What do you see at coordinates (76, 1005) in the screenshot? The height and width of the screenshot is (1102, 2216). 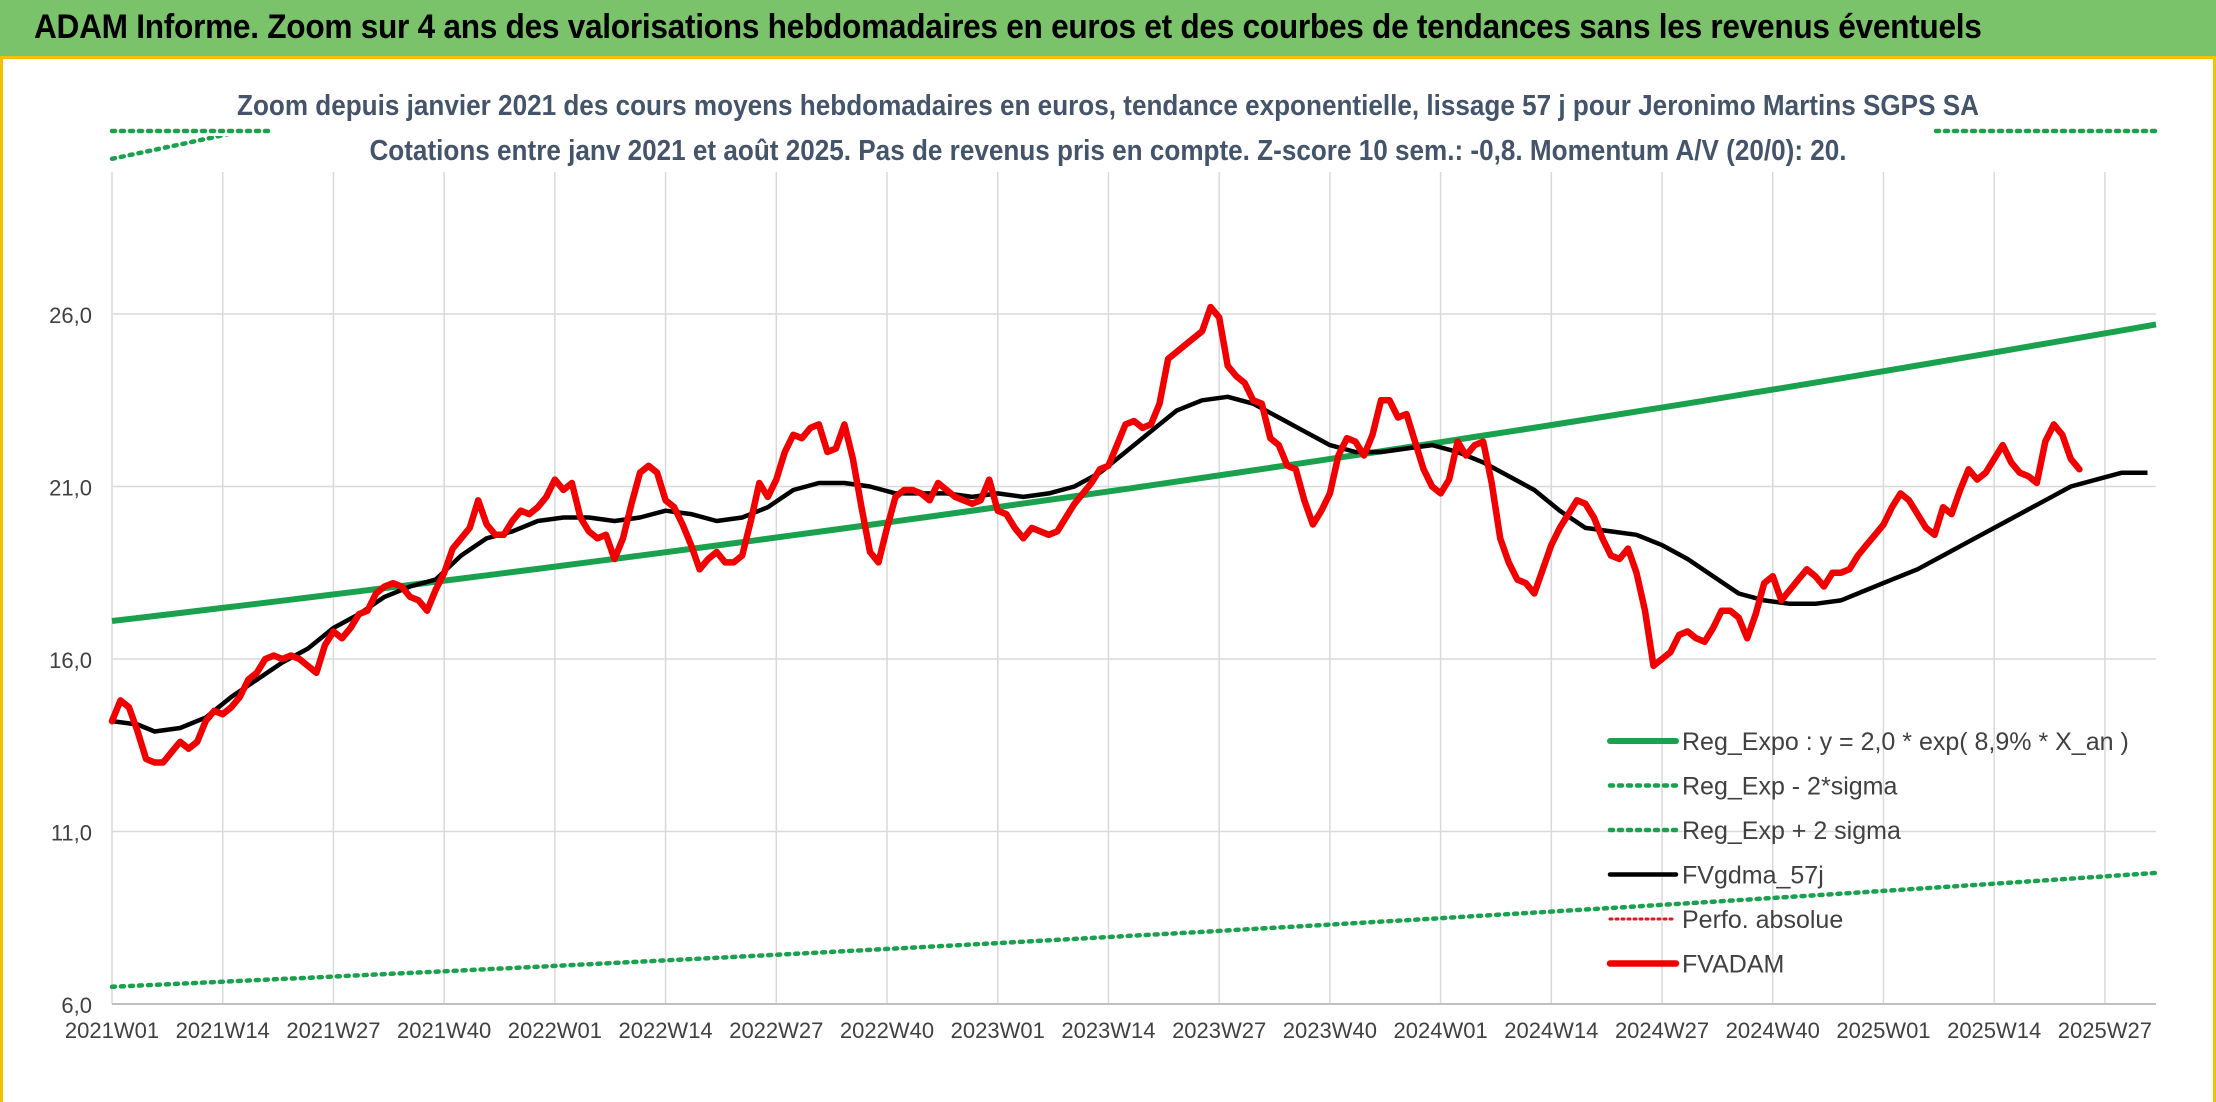 I see `y-tick-label: 6,0` at bounding box center [76, 1005].